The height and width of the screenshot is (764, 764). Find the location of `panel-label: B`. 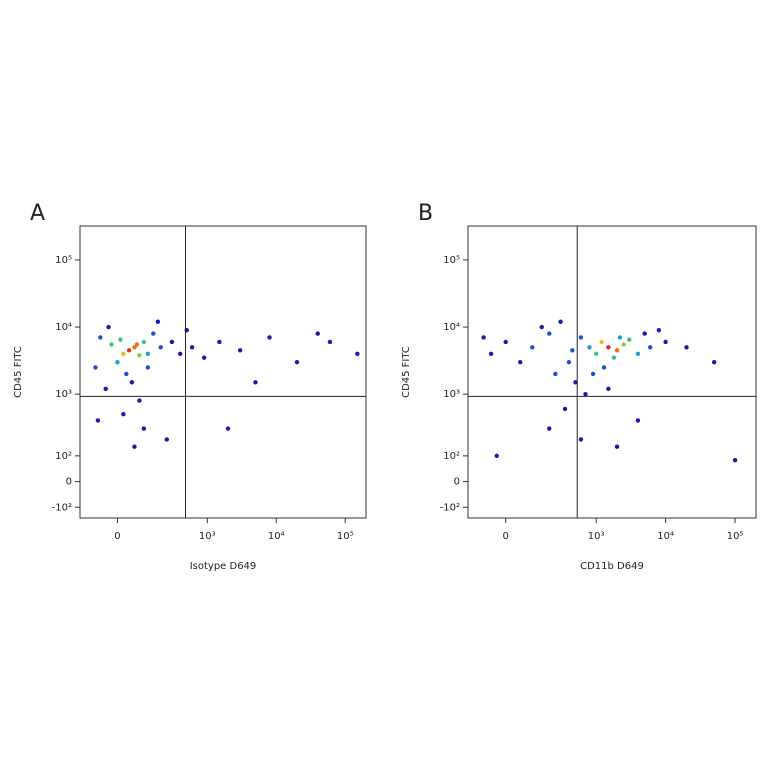

panel-label: B is located at coordinates (425, 213).